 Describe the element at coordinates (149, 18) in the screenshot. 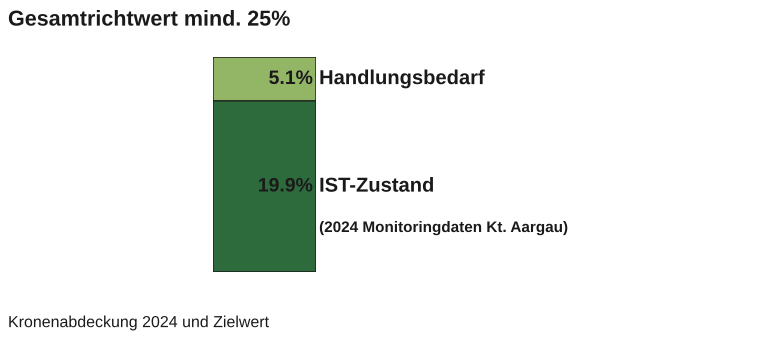

I see `chart-title: Gesamtrichtwert mind. 25%` at that location.